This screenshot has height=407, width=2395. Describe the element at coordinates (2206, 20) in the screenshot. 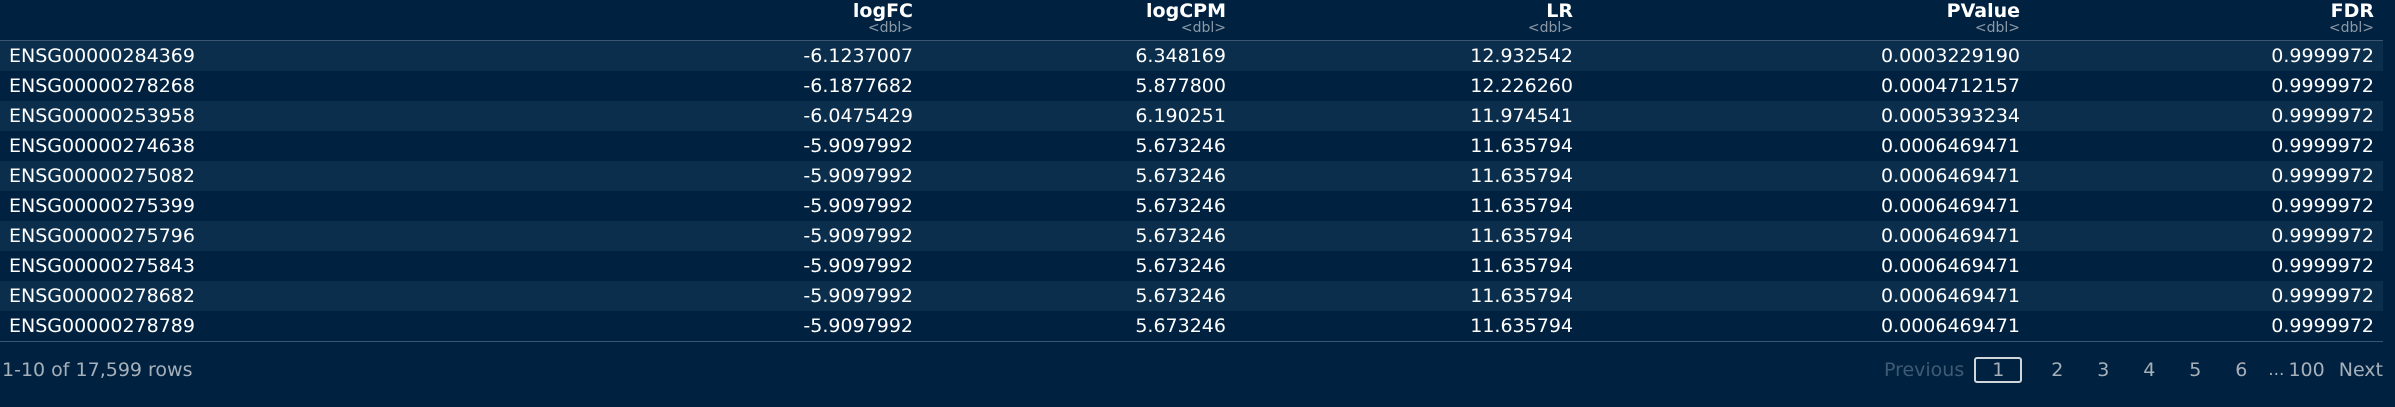

I see `column-header-fdr: FDR <dbl>` at that location.